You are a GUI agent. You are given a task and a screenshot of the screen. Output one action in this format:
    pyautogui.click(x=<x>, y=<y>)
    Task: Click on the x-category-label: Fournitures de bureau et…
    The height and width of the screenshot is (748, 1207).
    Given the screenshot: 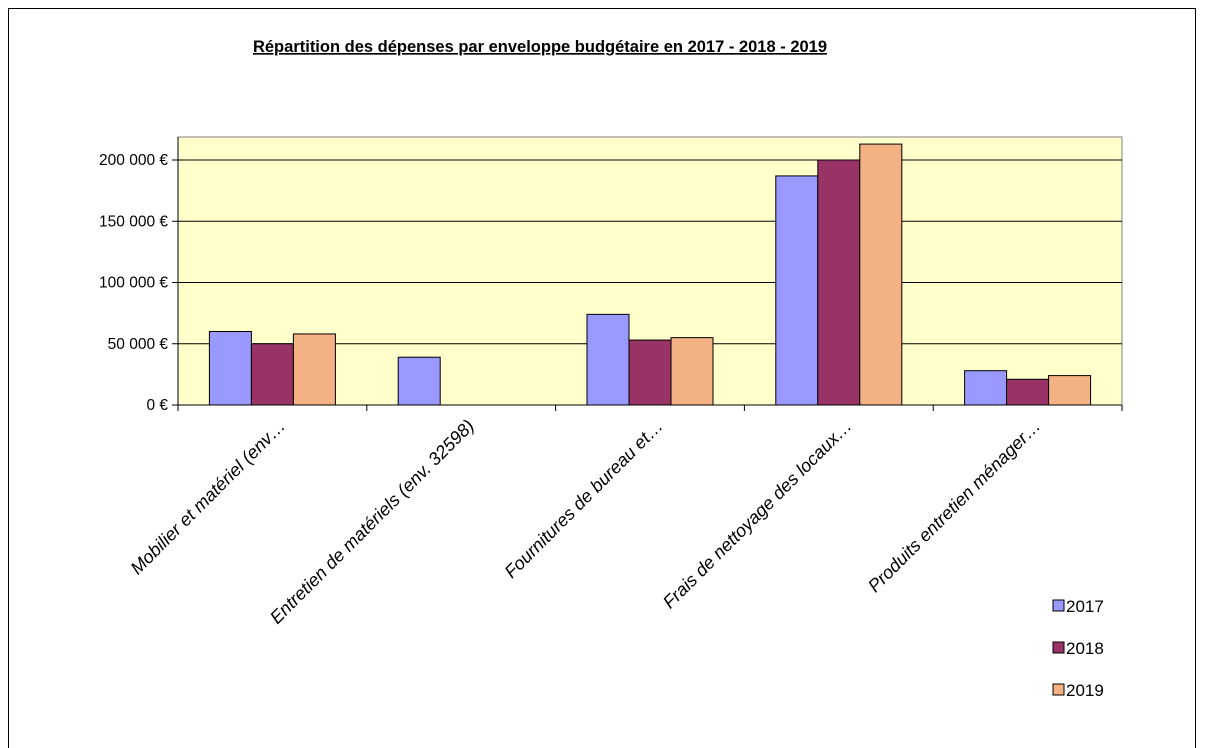 What is the action you would take?
    pyautogui.click(x=584, y=499)
    